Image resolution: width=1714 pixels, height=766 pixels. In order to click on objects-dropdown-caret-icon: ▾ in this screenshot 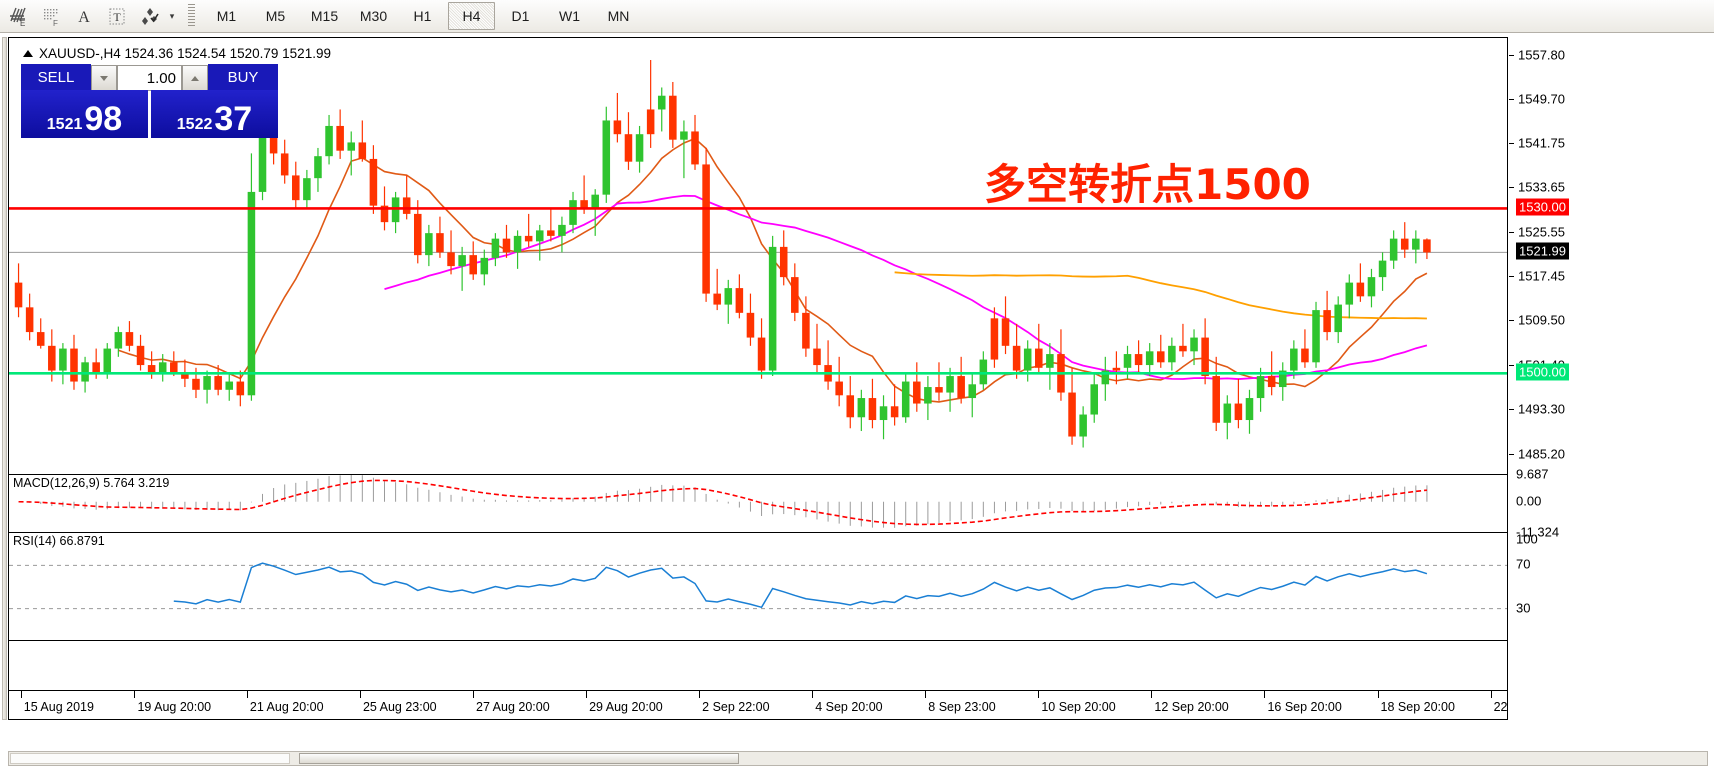, I will do `click(172, 16)`.